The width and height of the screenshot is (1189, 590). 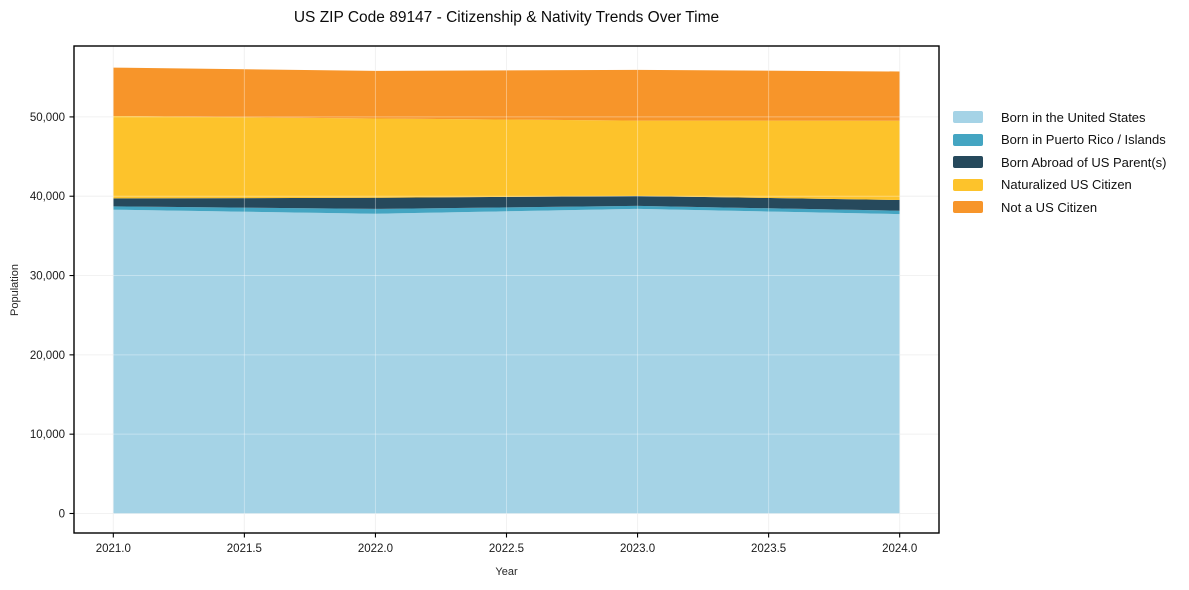 What do you see at coordinates (113, 549) in the screenshot?
I see `x-tick-label: 2021.0` at bounding box center [113, 549].